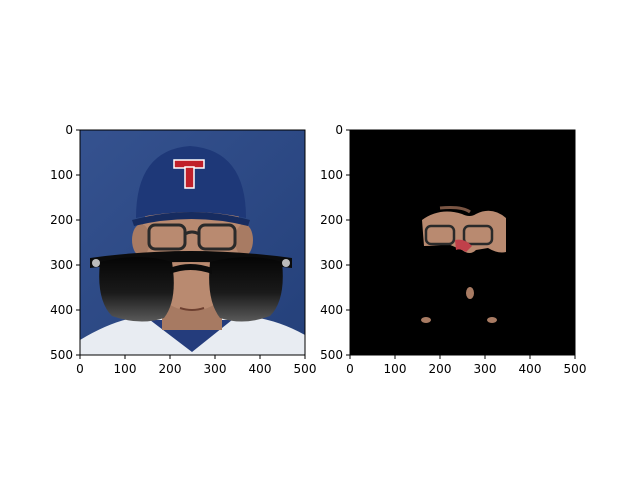  Describe the element at coordinates (305, 369) in the screenshot. I see `left-x-tick-label: 500` at that location.